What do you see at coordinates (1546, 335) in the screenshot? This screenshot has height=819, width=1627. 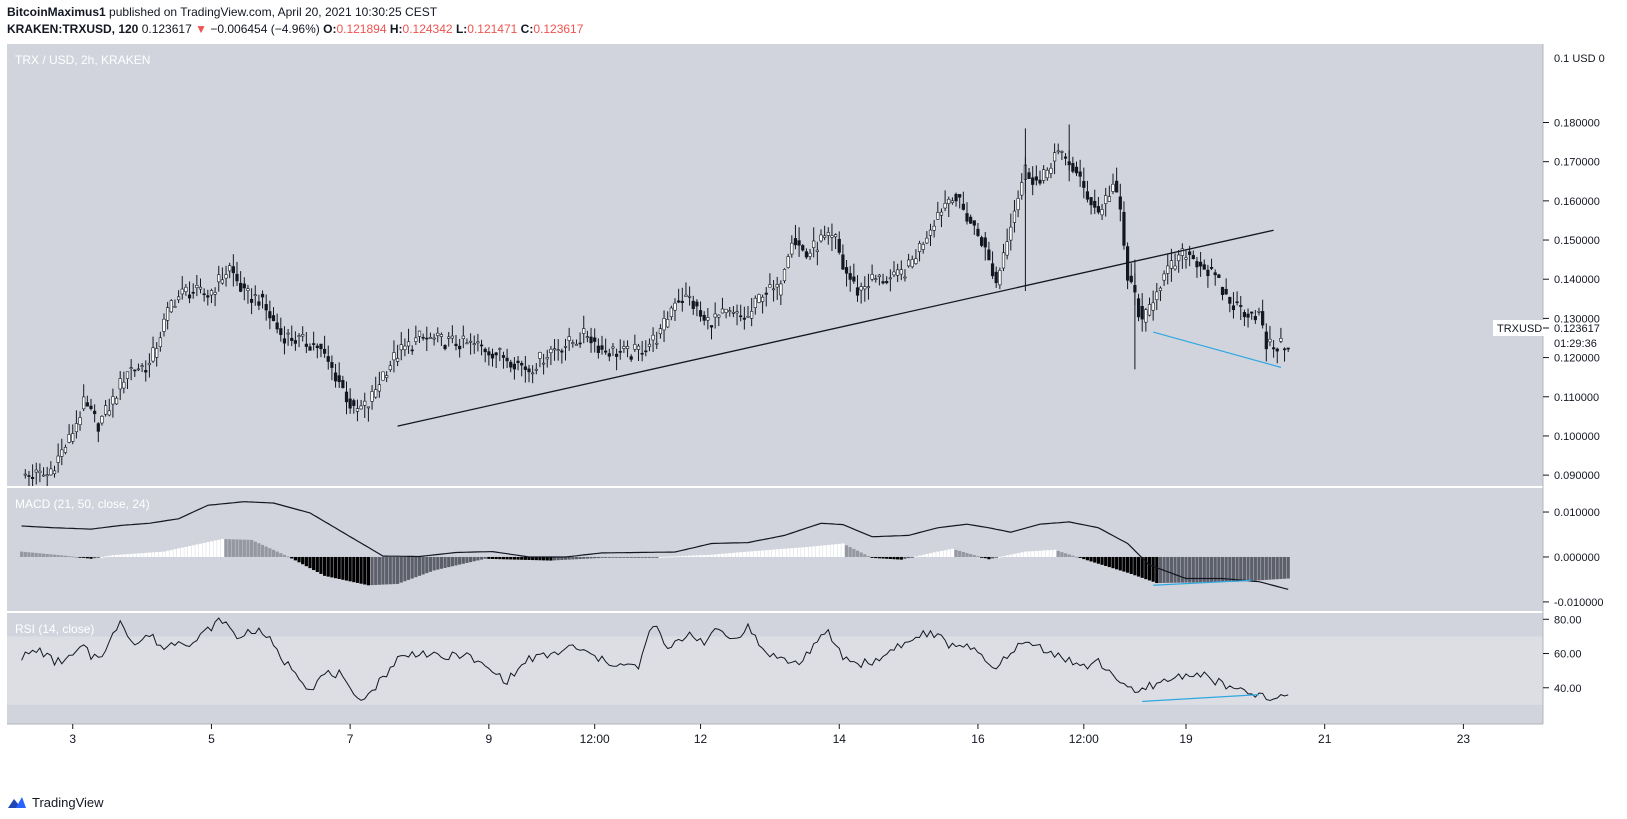 I see `last-price-tag: TRXUSD 0.123617 01:29:36` at bounding box center [1546, 335].